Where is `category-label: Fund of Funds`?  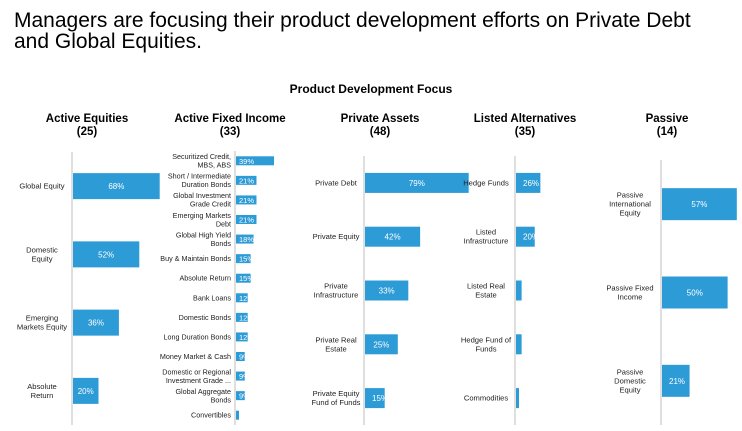 category-label: Fund of Funds is located at coordinates (336, 402).